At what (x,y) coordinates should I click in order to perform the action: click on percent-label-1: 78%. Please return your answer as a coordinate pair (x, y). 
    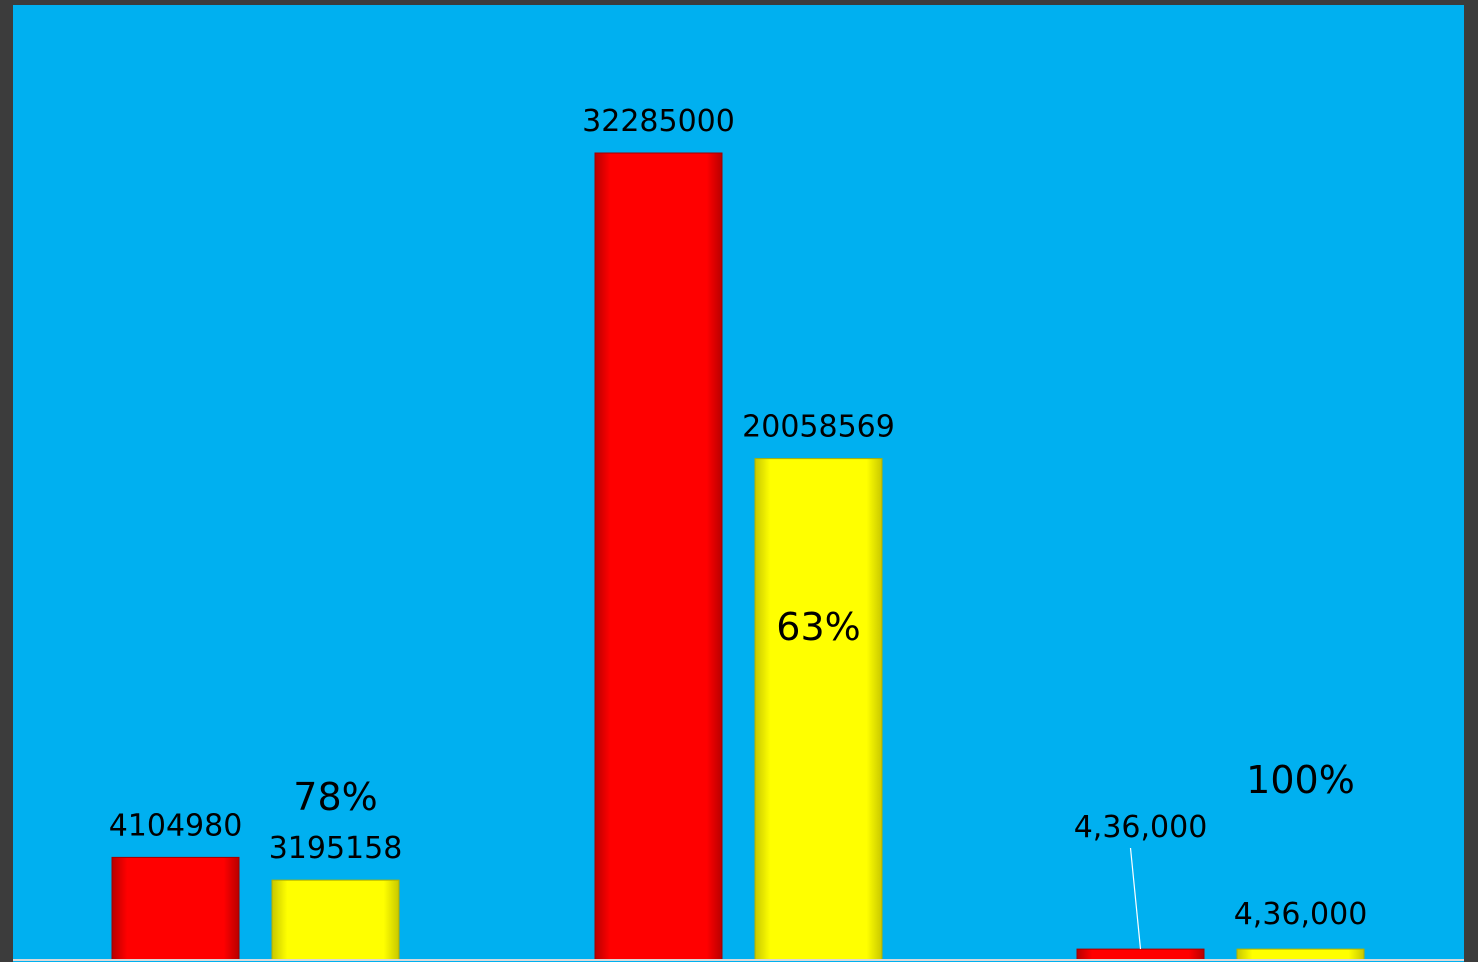
    Looking at the image, I should click on (335, 797).